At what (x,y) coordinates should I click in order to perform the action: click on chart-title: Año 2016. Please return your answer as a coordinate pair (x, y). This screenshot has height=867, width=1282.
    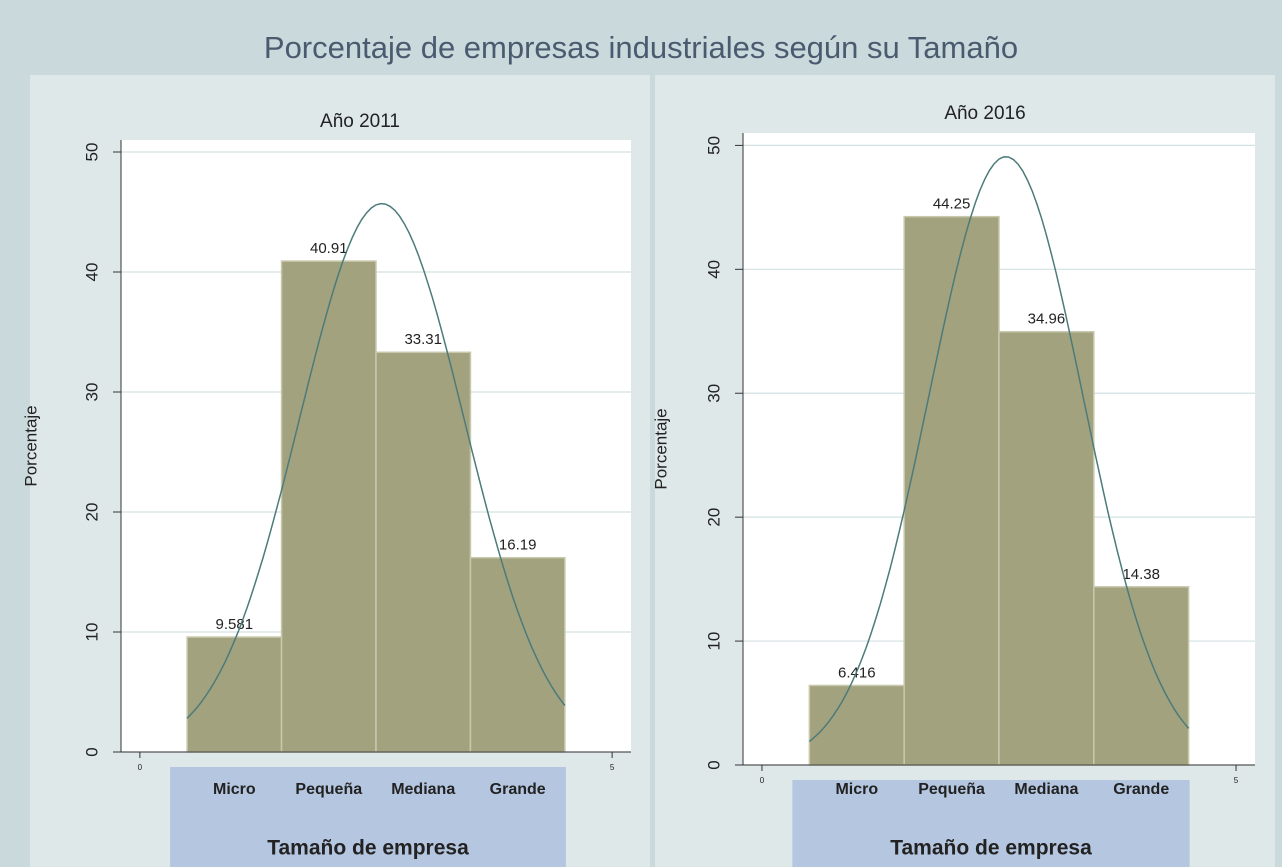
    Looking at the image, I should click on (984, 113).